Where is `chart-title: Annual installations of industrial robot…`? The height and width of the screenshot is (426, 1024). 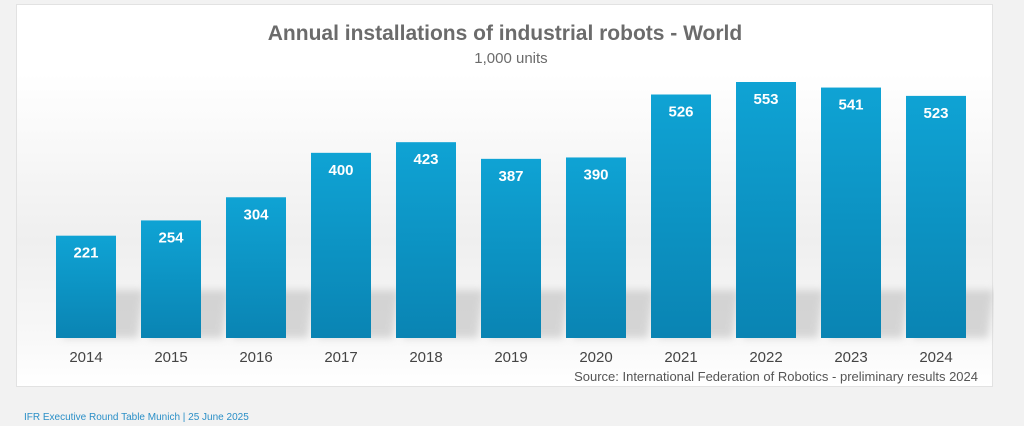 chart-title: Annual installations of industrial robot… is located at coordinates (505, 33).